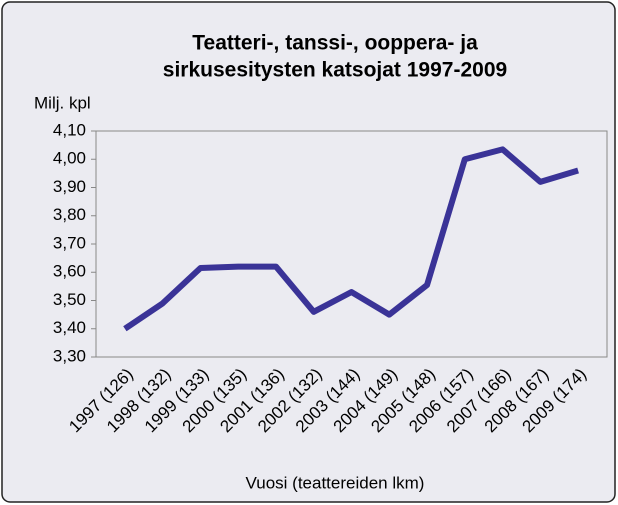 Image resolution: width=618 pixels, height=505 pixels. I want to click on y-tick-label: 4,00, so click(69, 158).